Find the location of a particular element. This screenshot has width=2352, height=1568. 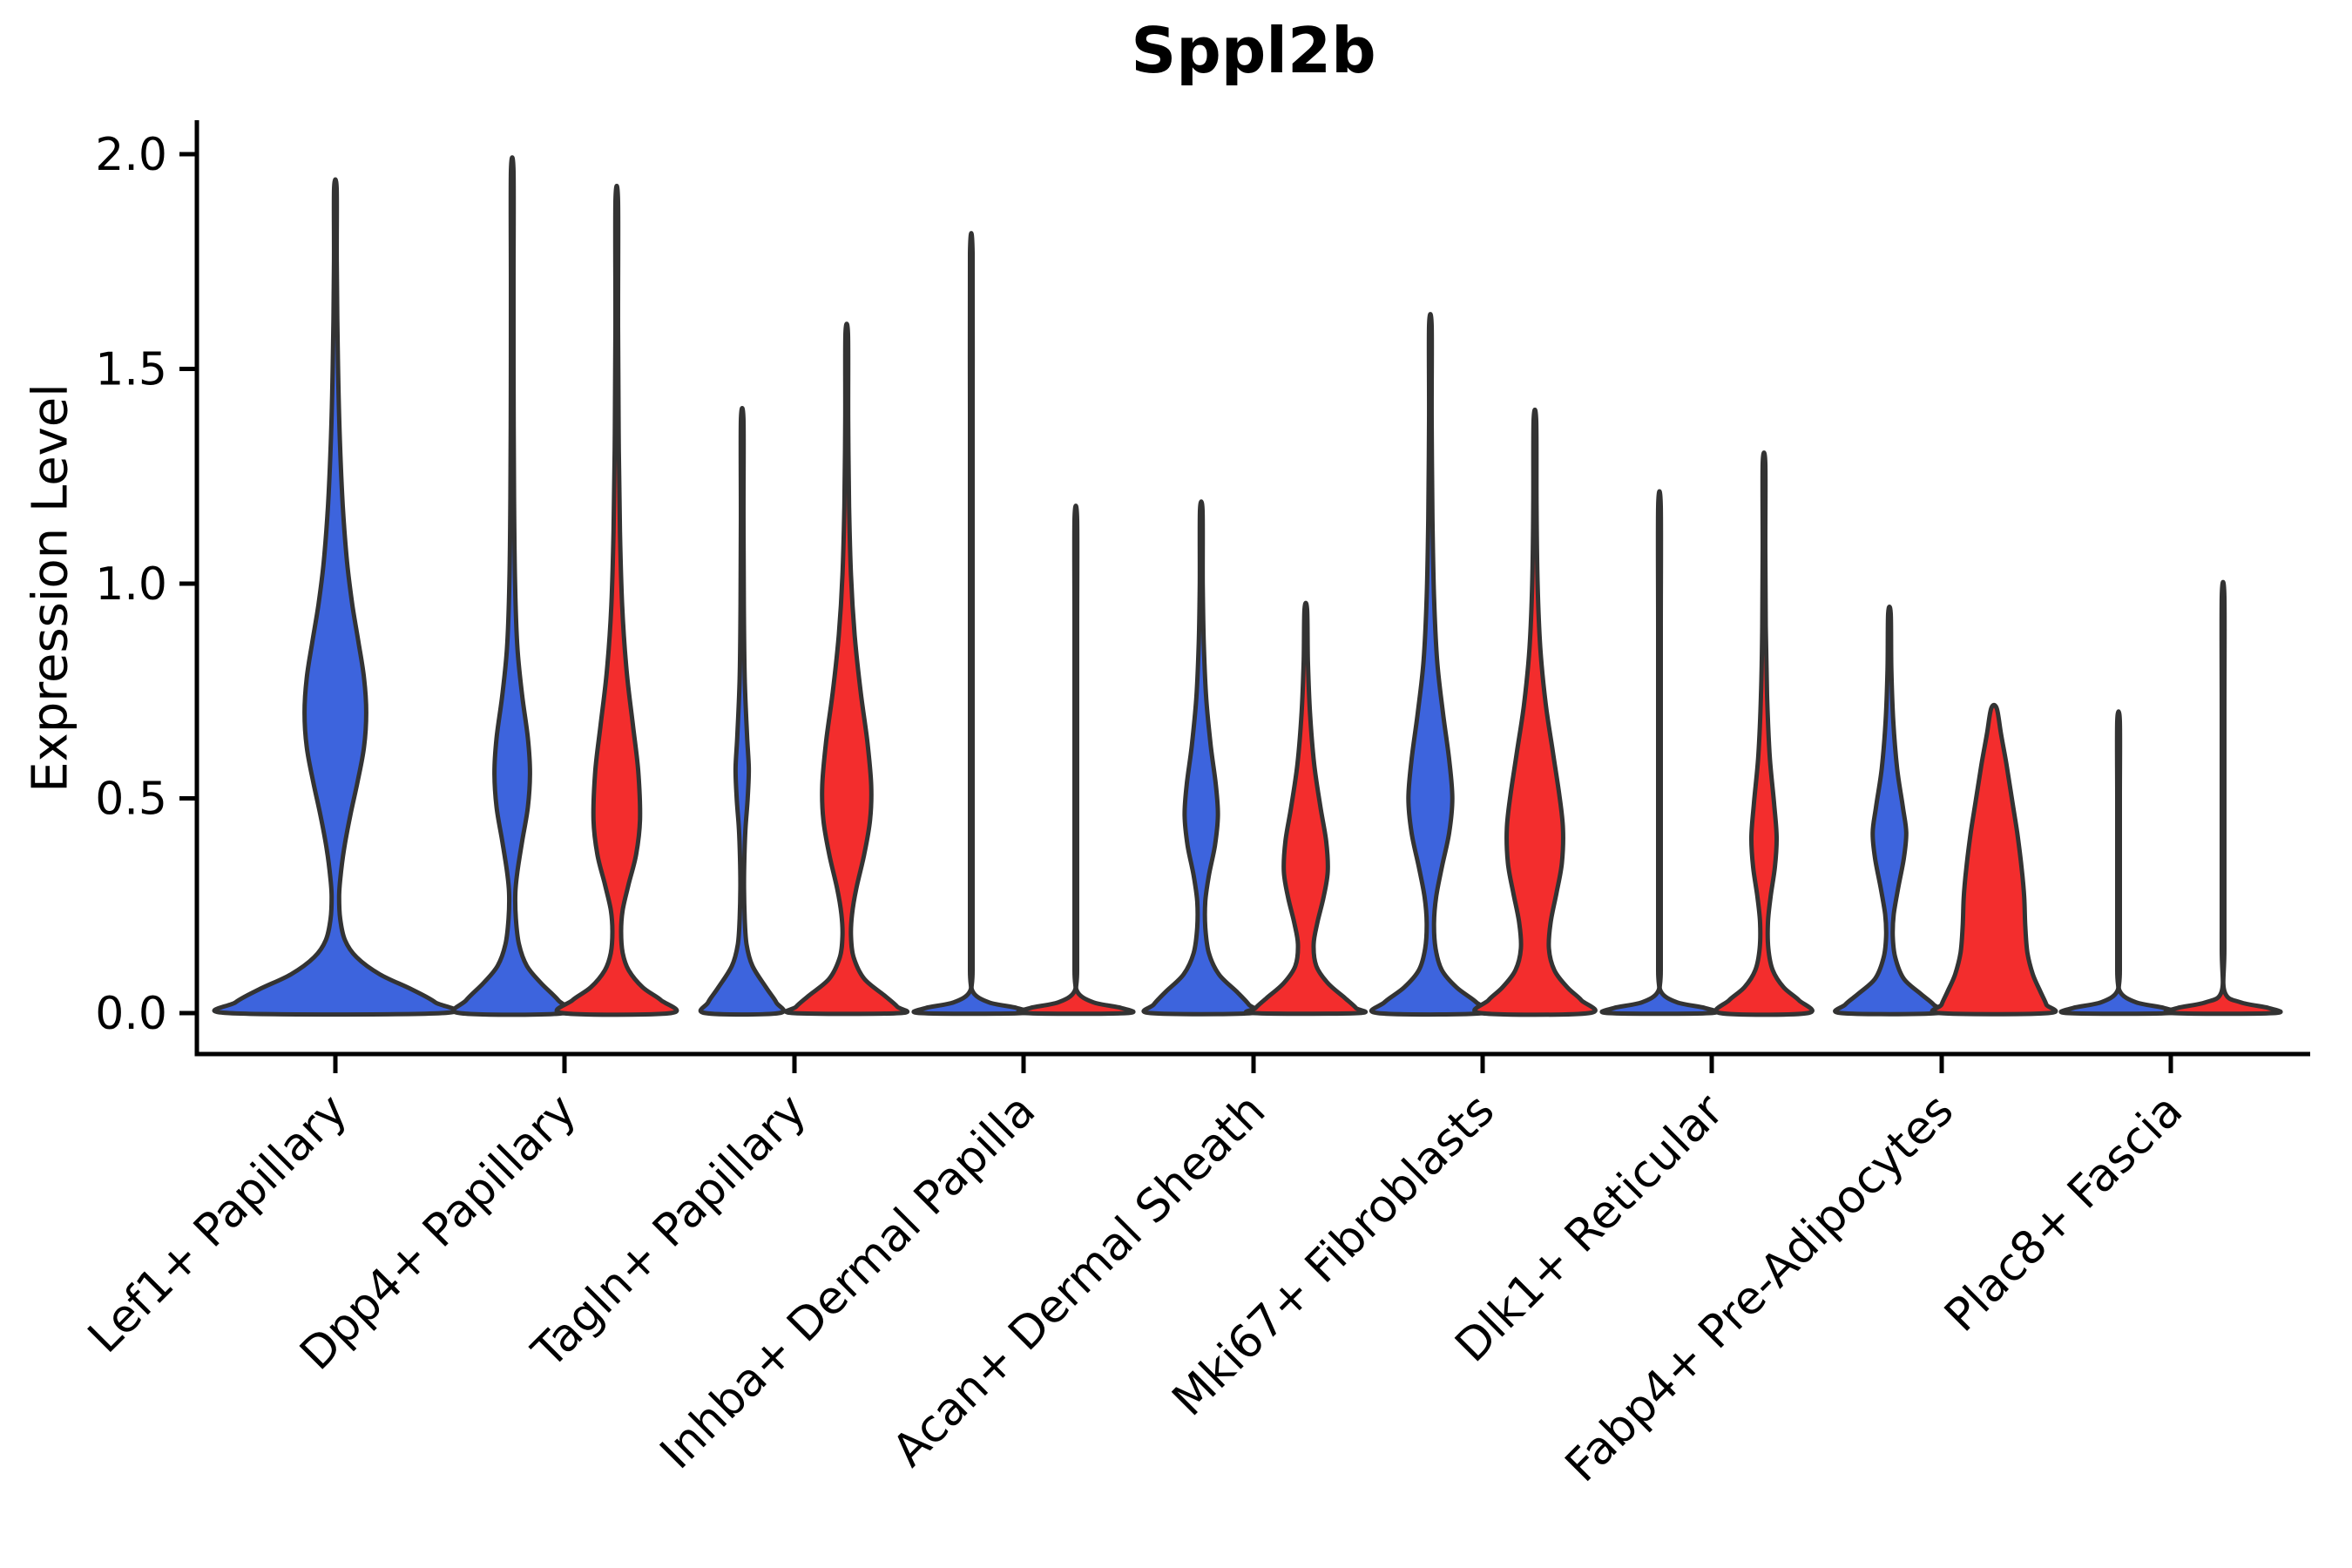

violin-mki67-fibroblasts-right is located at coordinates (1535, 712).